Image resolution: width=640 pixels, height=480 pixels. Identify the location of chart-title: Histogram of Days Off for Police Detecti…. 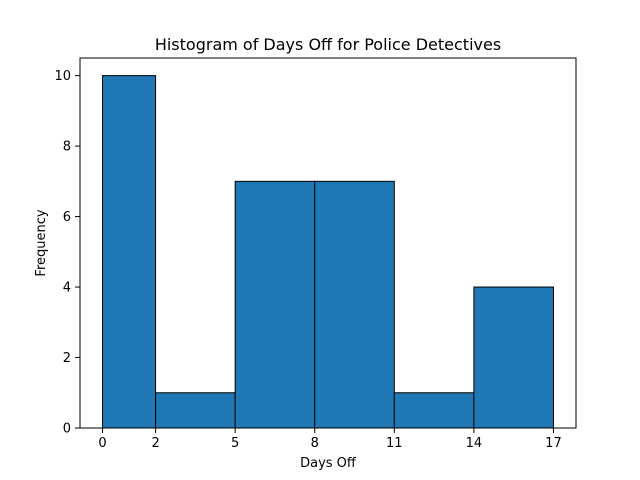
(328, 44).